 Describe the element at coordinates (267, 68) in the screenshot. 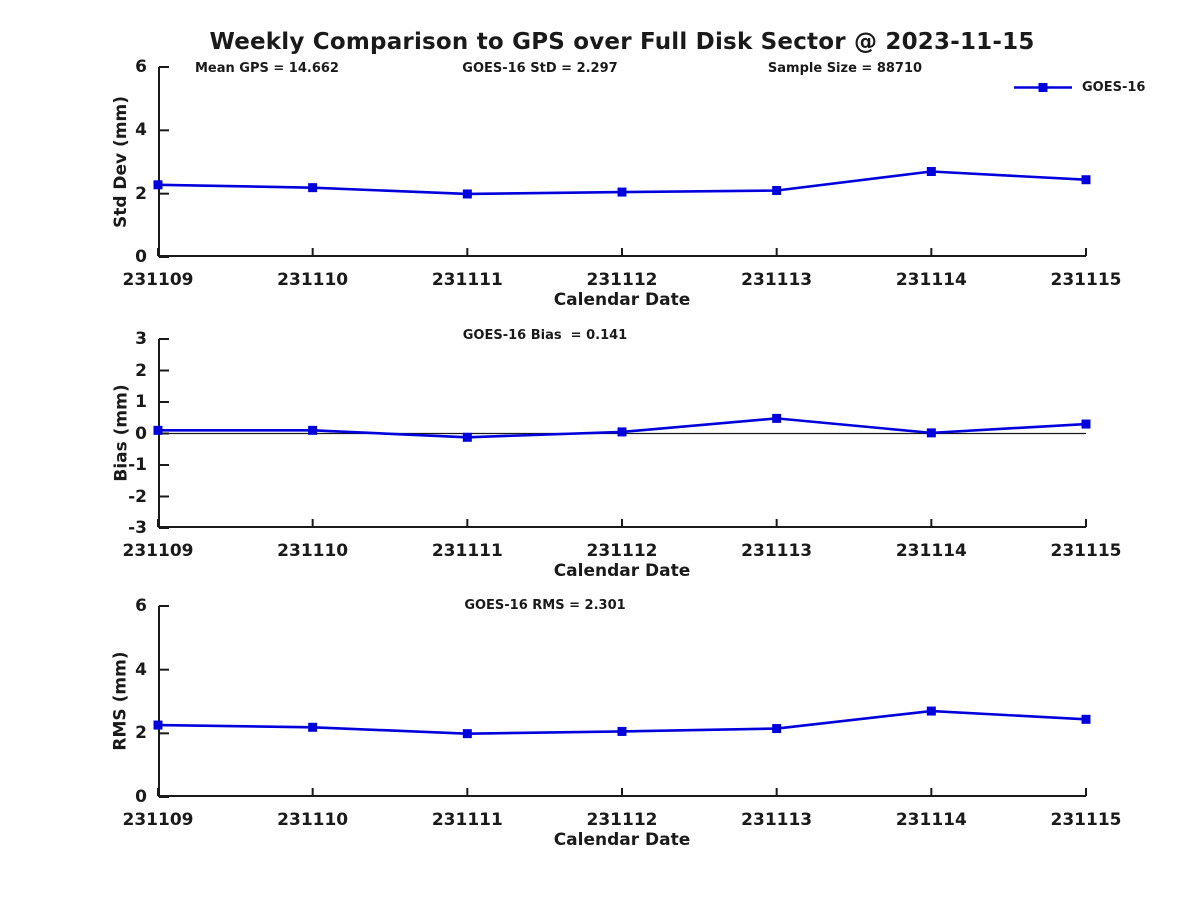

I see `annotation-mean-gps: Mean GPS = 14.662` at that location.